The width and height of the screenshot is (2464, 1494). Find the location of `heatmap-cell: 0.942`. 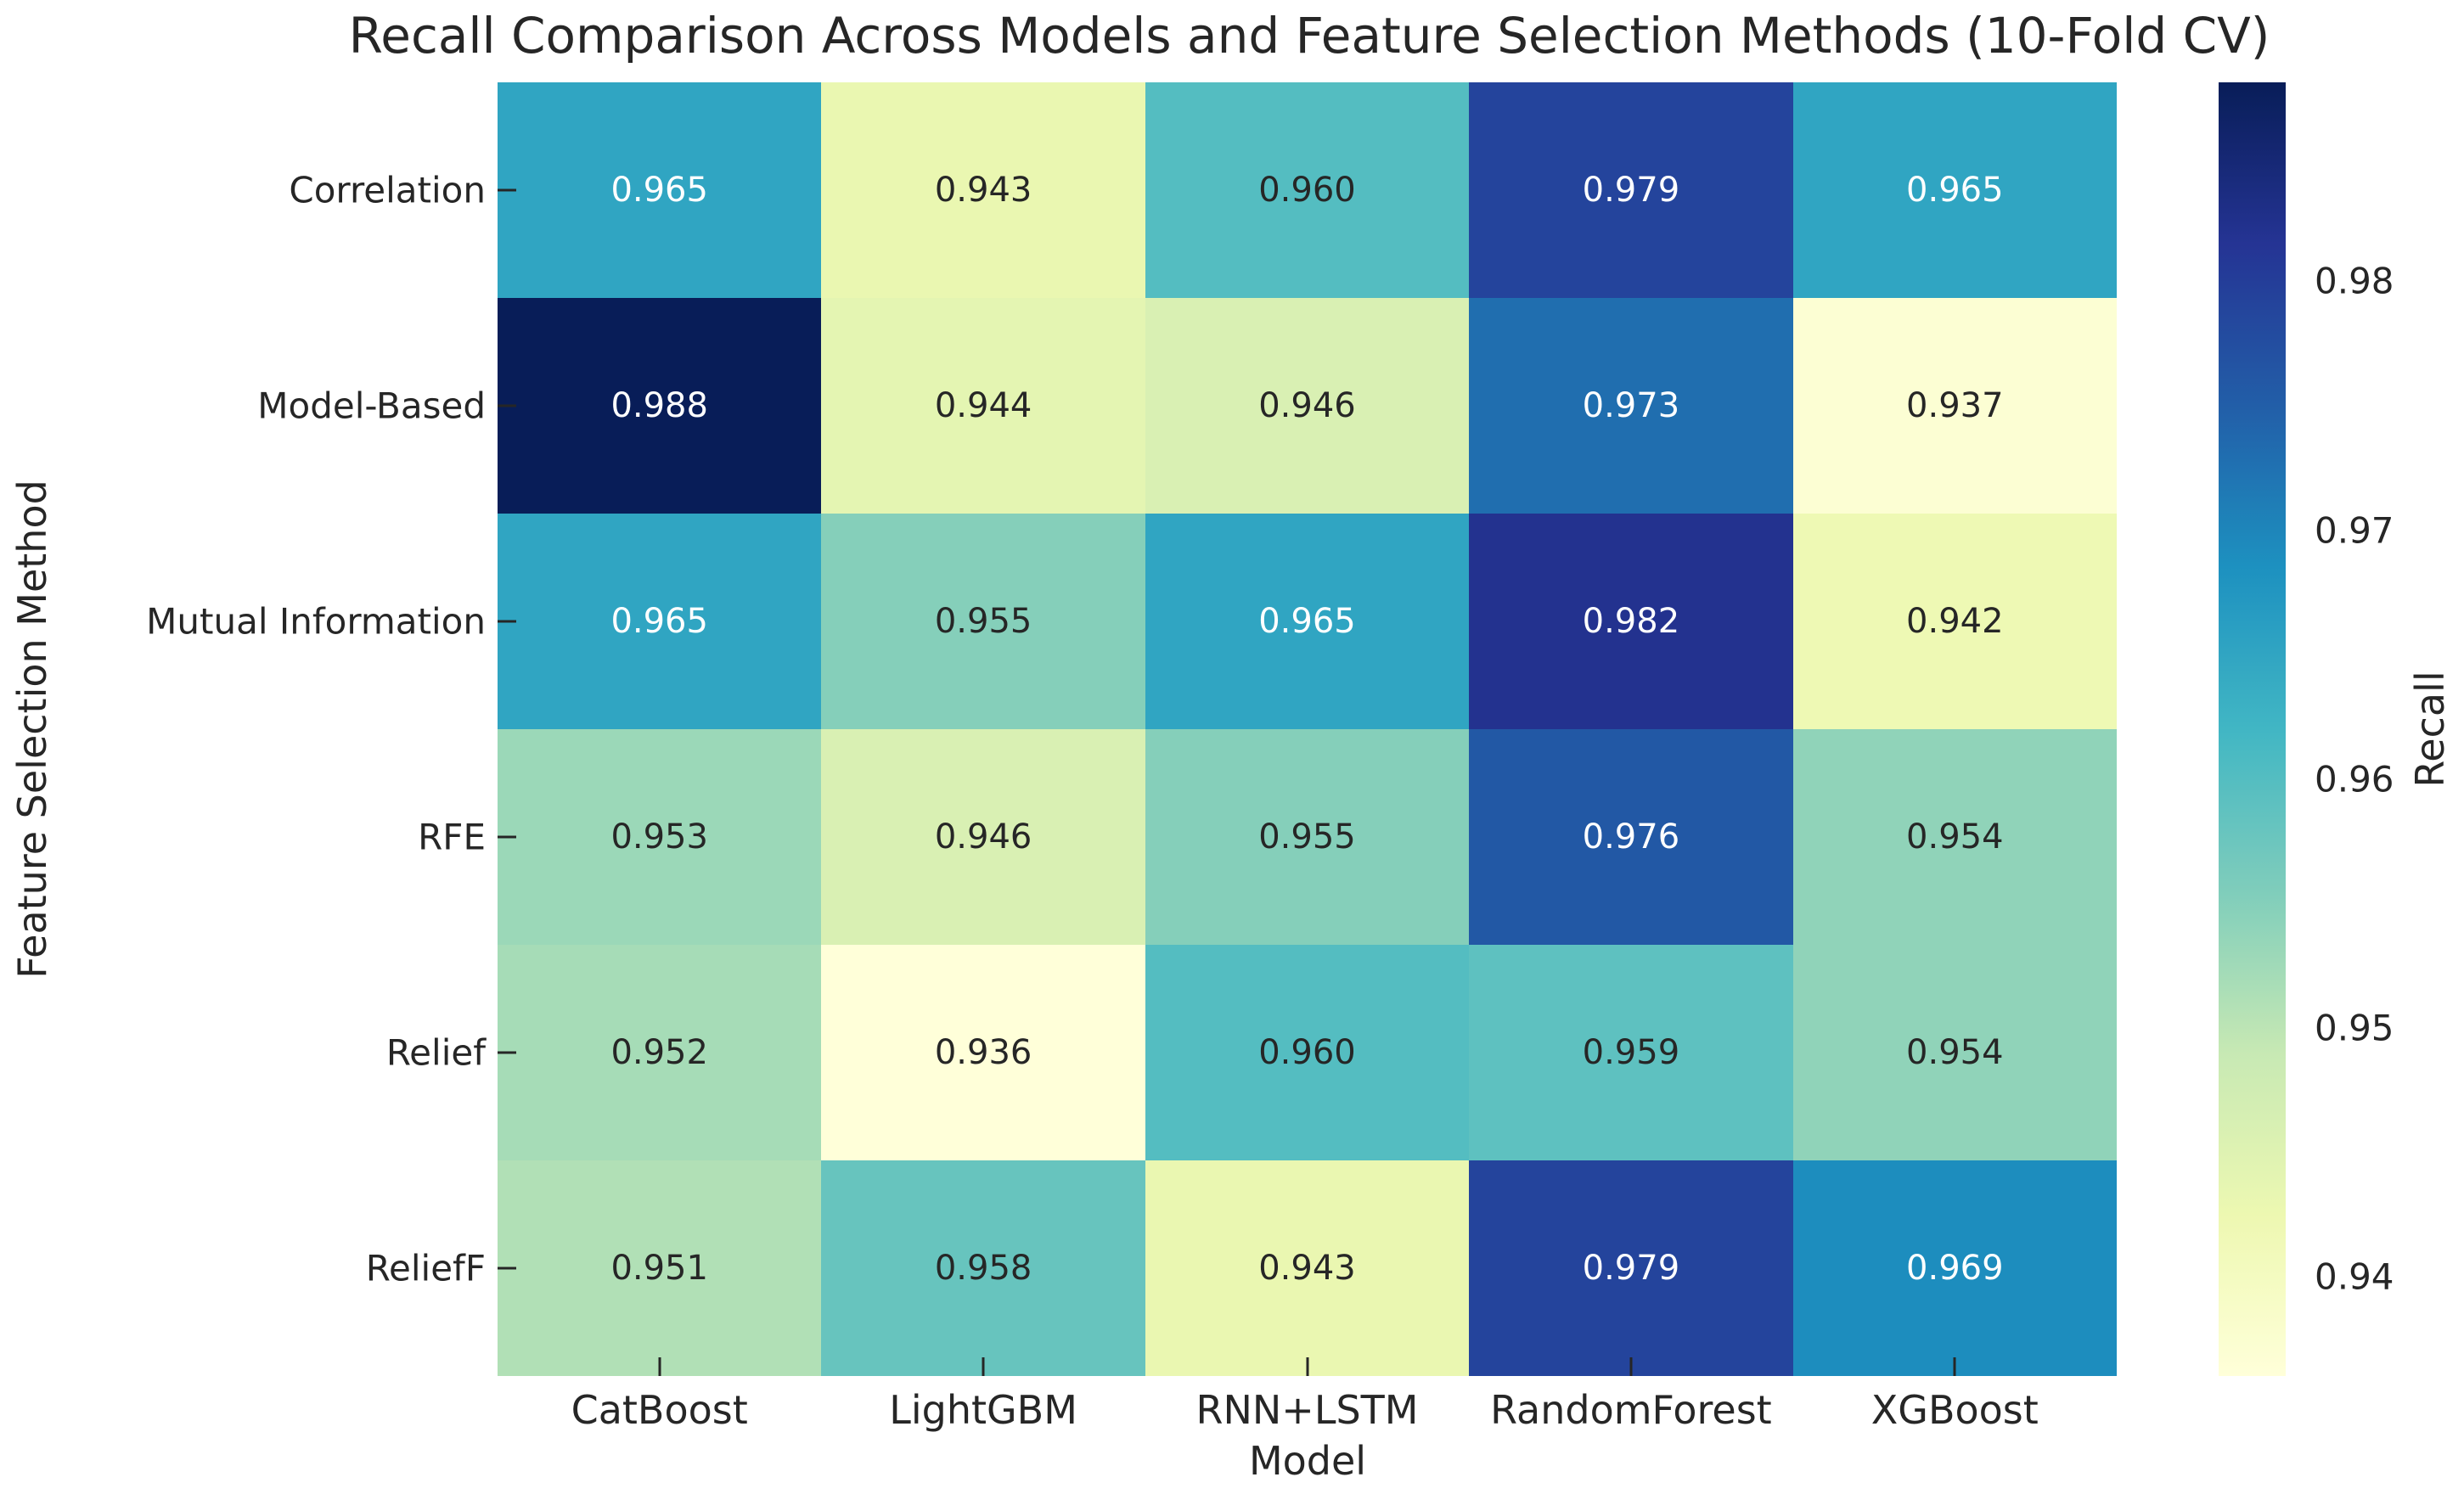

heatmap-cell: 0.942 is located at coordinates (1954, 621).